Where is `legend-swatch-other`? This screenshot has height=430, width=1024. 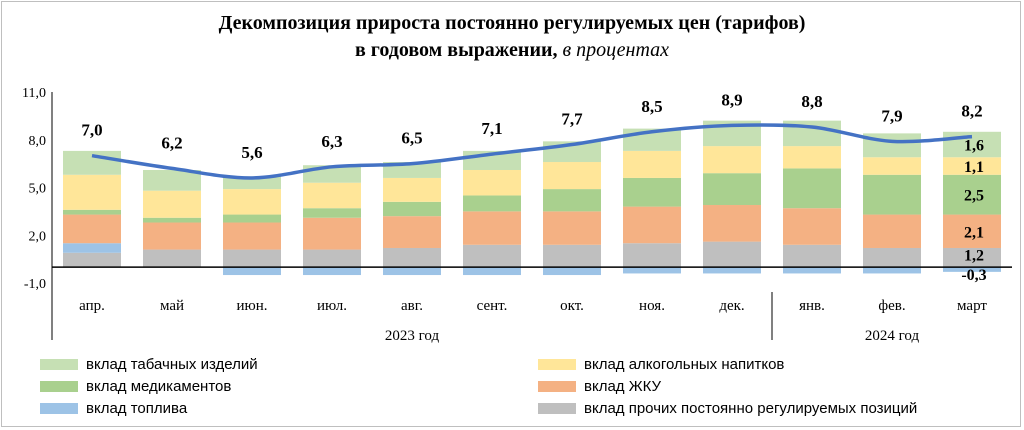 legend-swatch-other is located at coordinates (557, 408).